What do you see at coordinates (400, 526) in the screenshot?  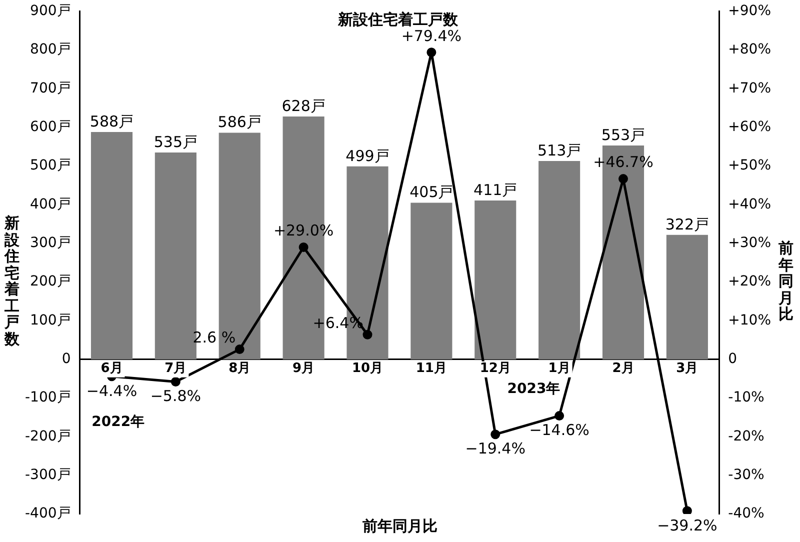 I see `x-axis-title: 前年同月比` at bounding box center [400, 526].